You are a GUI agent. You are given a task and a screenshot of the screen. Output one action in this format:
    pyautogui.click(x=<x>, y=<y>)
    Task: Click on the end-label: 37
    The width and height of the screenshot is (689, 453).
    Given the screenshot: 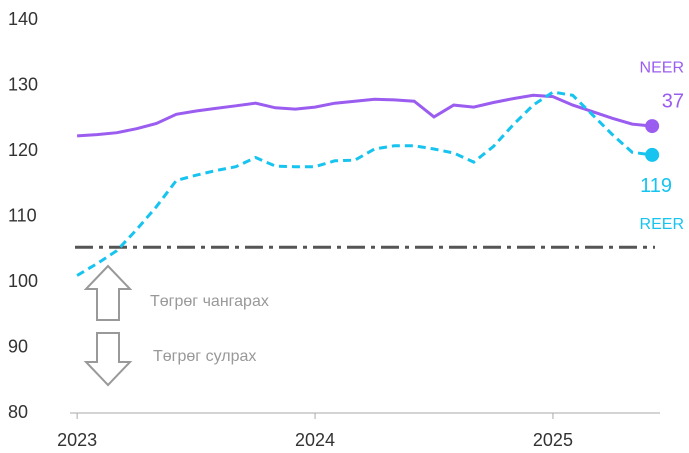 What is the action you would take?
    pyautogui.click(x=673, y=101)
    